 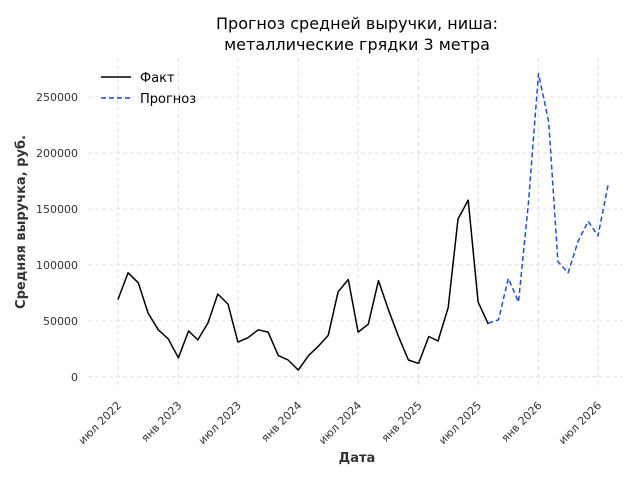 What do you see at coordinates (21, 222) in the screenshot?
I see `y-axis-label: Средняя выручка, руб.` at bounding box center [21, 222].